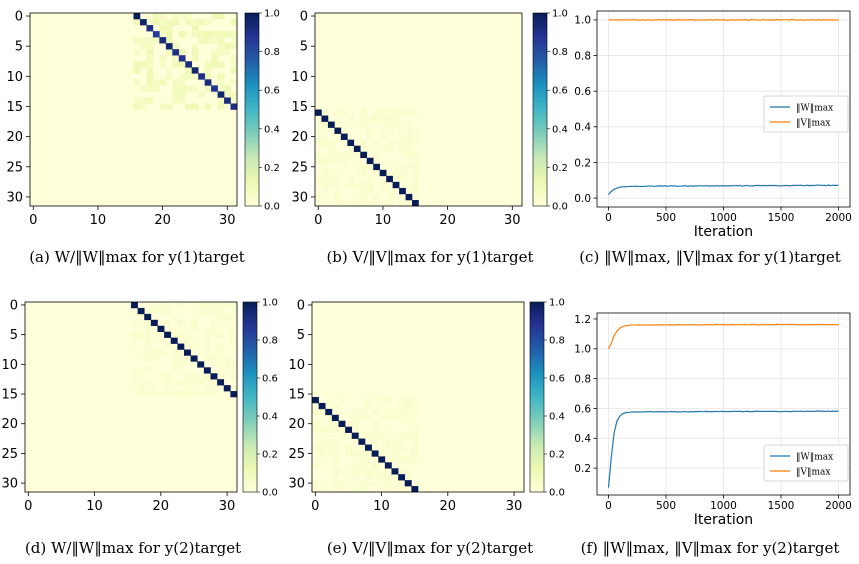 The height and width of the screenshot is (564, 859). I want to click on colorbar, so click(540, 109).